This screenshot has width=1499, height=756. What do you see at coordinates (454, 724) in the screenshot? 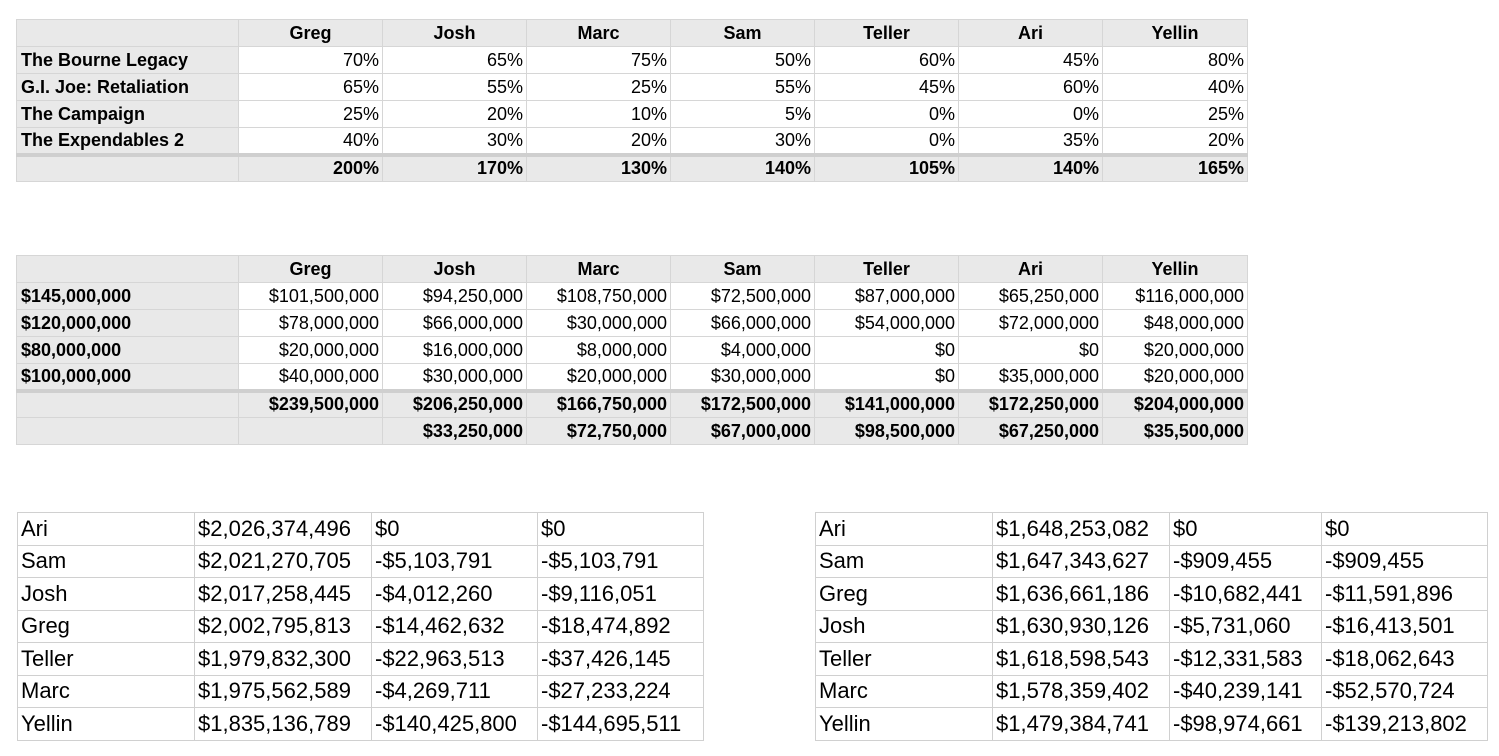
I see `gap-cell: -$140,425,800` at bounding box center [454, 724].